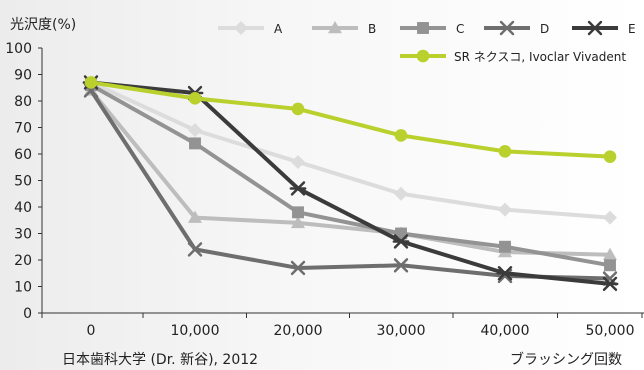 Image resolution: width=644 pixels, height=370 pixels. Describe the element at coordinates (23, 76) in the screenshot. I see `y-tick-label: 90` at that location.